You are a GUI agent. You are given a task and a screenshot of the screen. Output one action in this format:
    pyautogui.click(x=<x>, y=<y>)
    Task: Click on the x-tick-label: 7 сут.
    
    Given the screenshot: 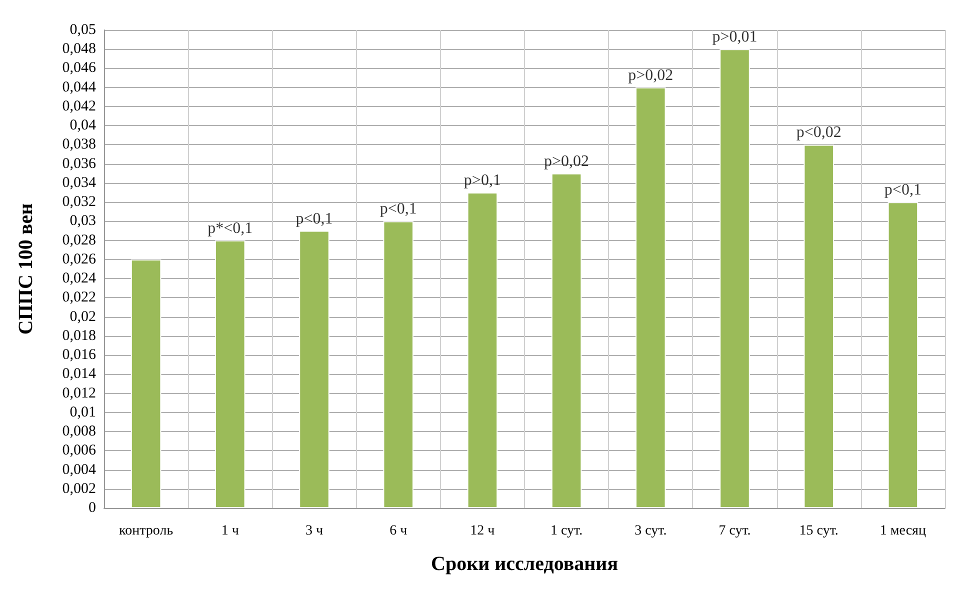 What is the action you would take?
    pyautogui.click(x=734, y=531)
    